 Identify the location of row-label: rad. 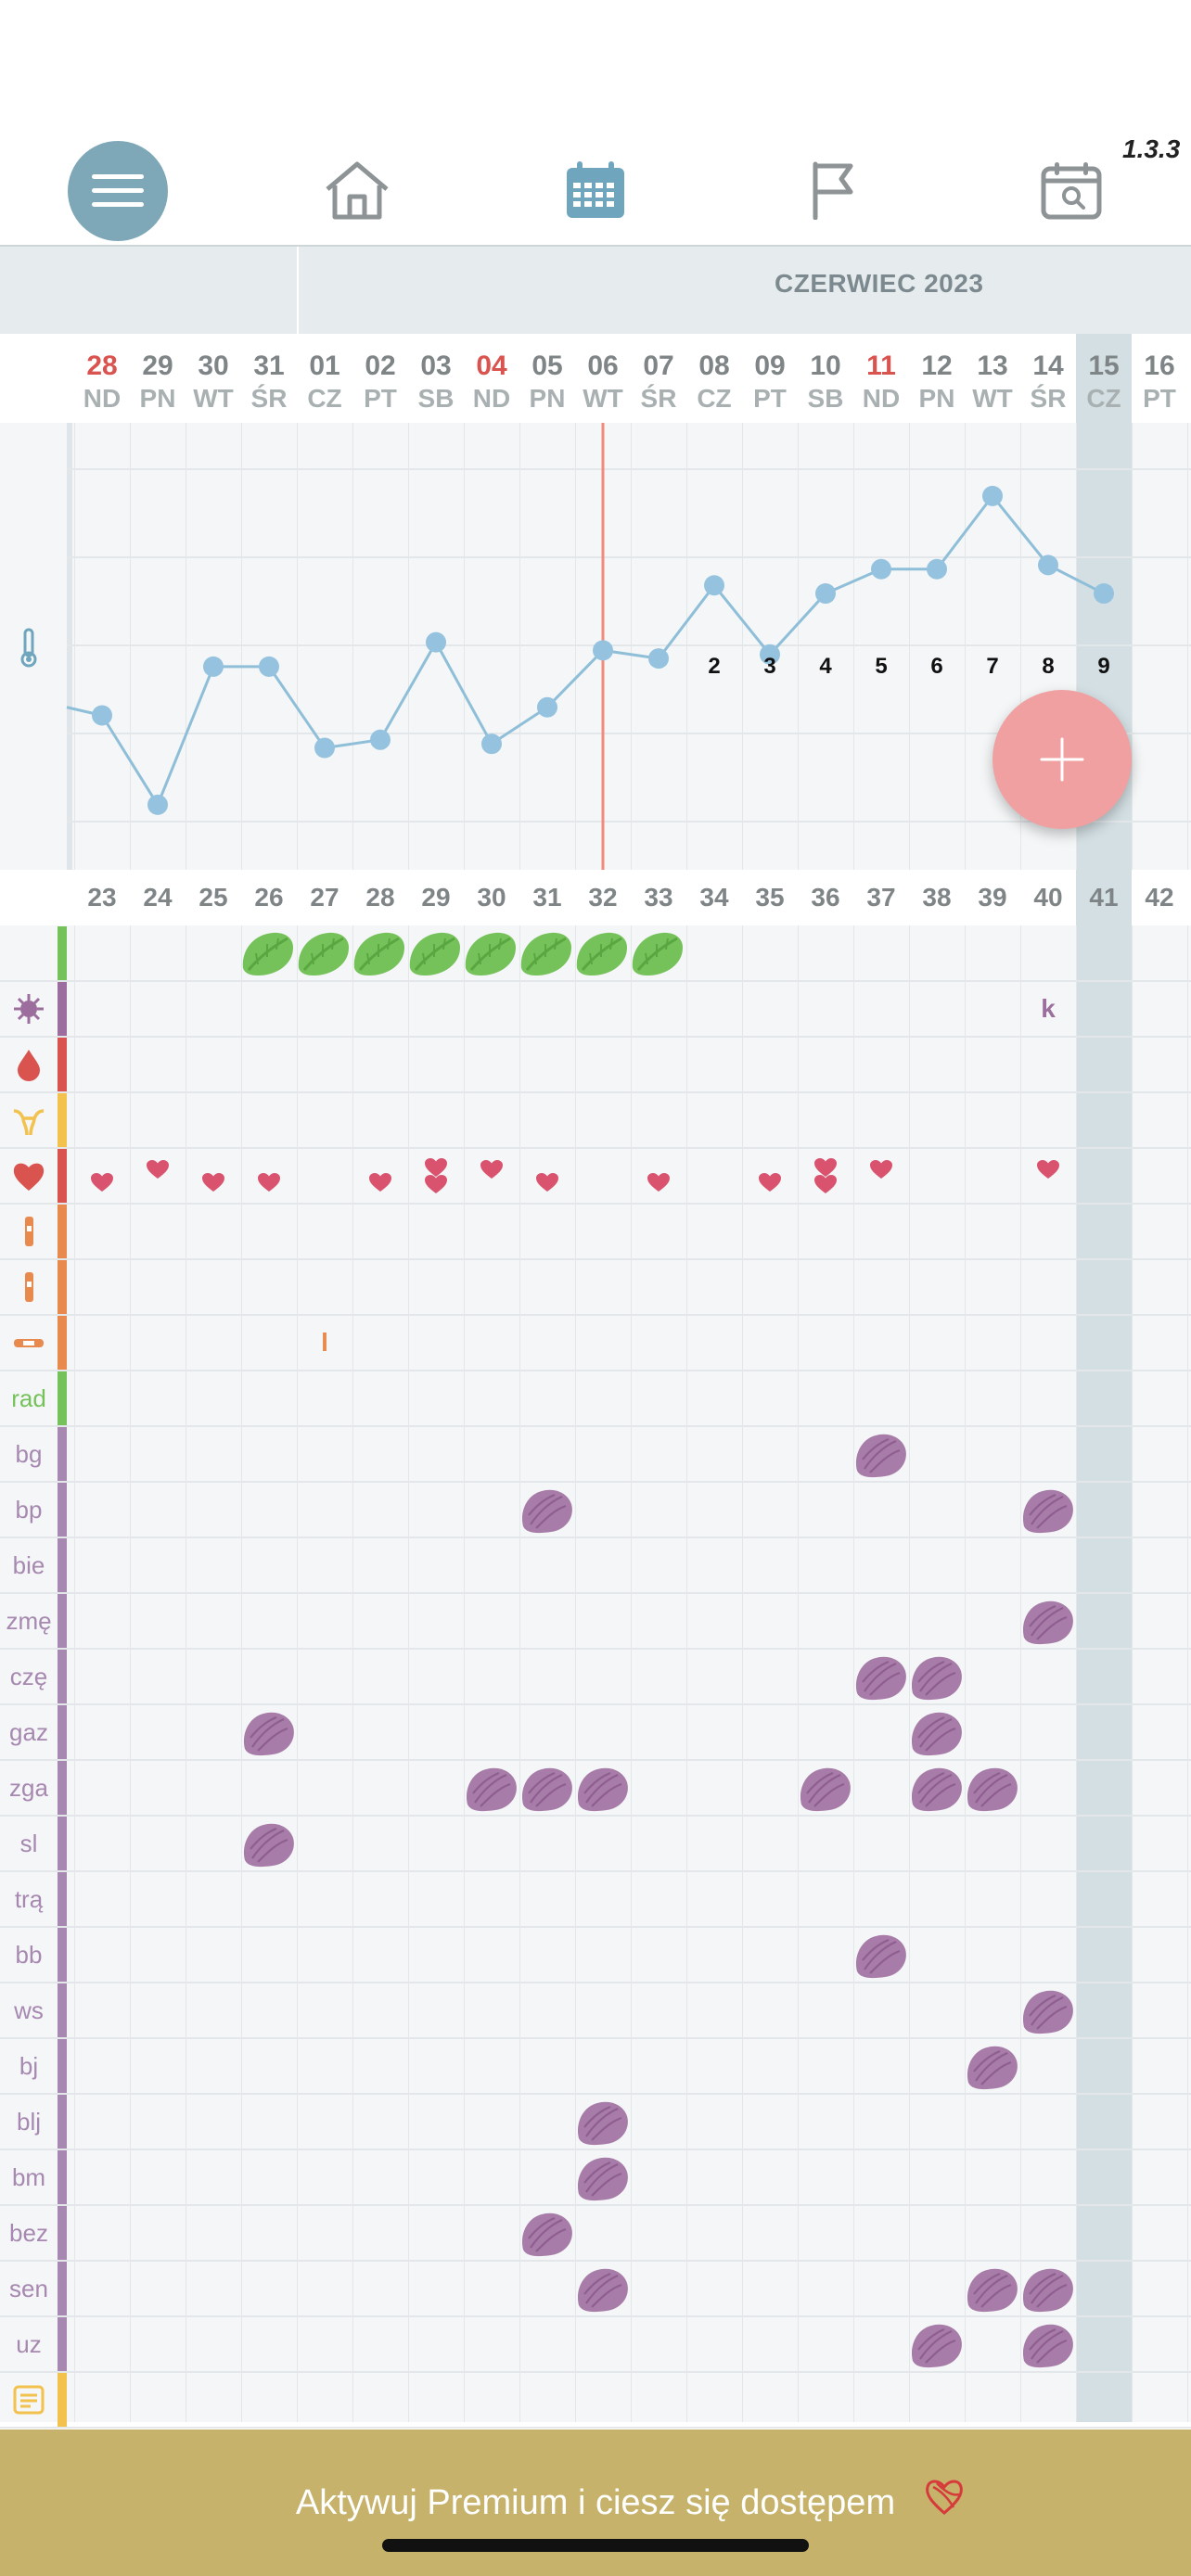
(29, 1398).